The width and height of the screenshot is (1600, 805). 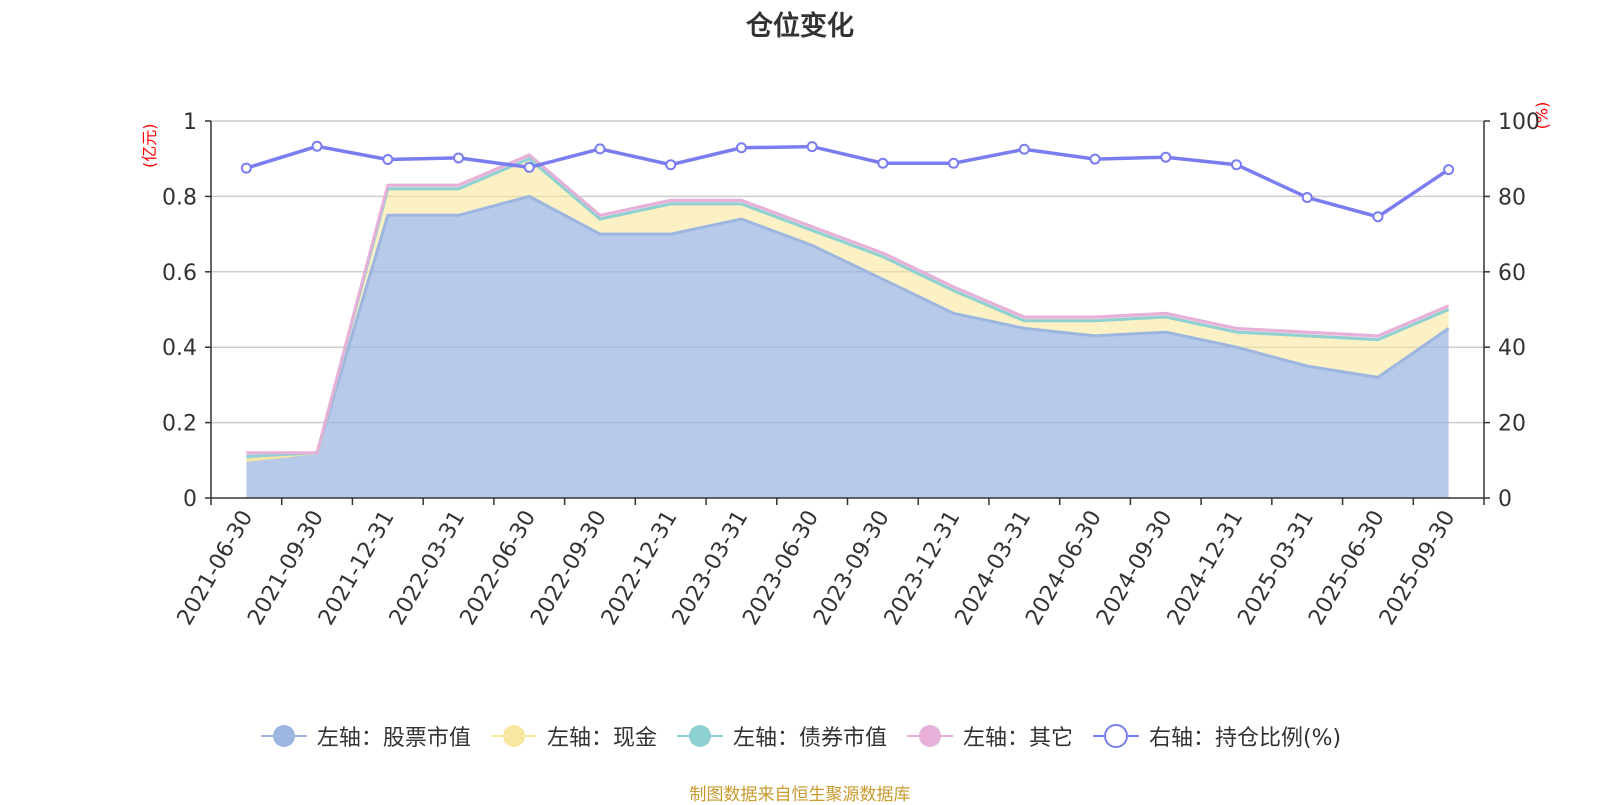 What do you see at coordinates (179, 424) in the screenshot?
I see `left-tick-label: 0.2` at bounding box center [179, 424].